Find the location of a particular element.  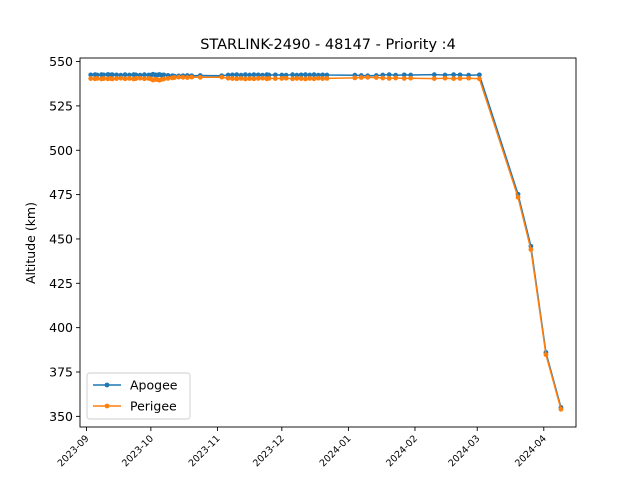

legend-label: Perigee is located at coordinates (153, 406).